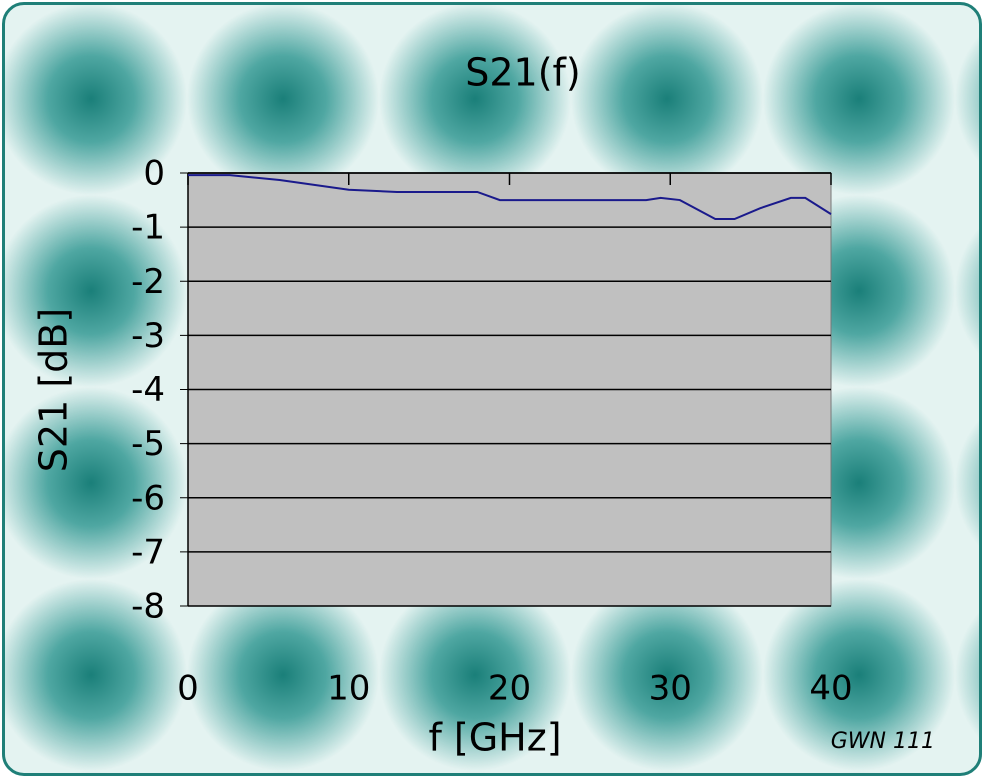 The width and height of the screenshot is (988, 782). What do you see at coordinates (148, 444) in the screenshot?
I see `y-tick-label: -5` at bounding box center [148, 444].